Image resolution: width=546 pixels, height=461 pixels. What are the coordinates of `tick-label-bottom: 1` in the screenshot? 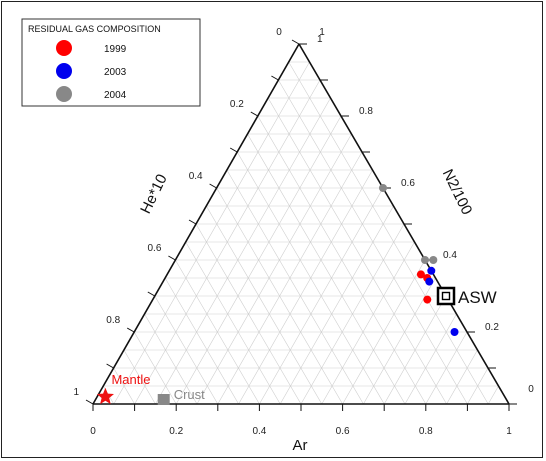 It's located at (509, 431).